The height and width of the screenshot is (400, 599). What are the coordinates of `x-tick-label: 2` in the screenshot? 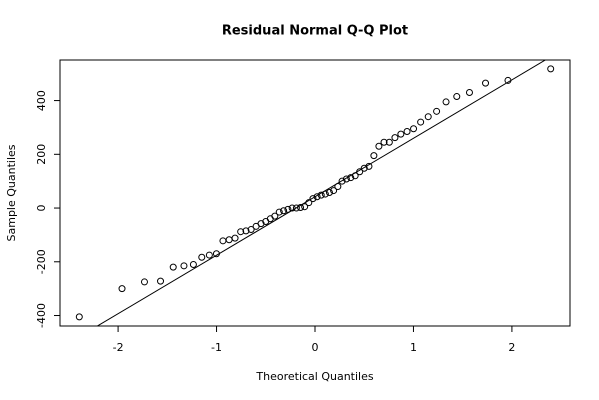 It's located at (511, 347).